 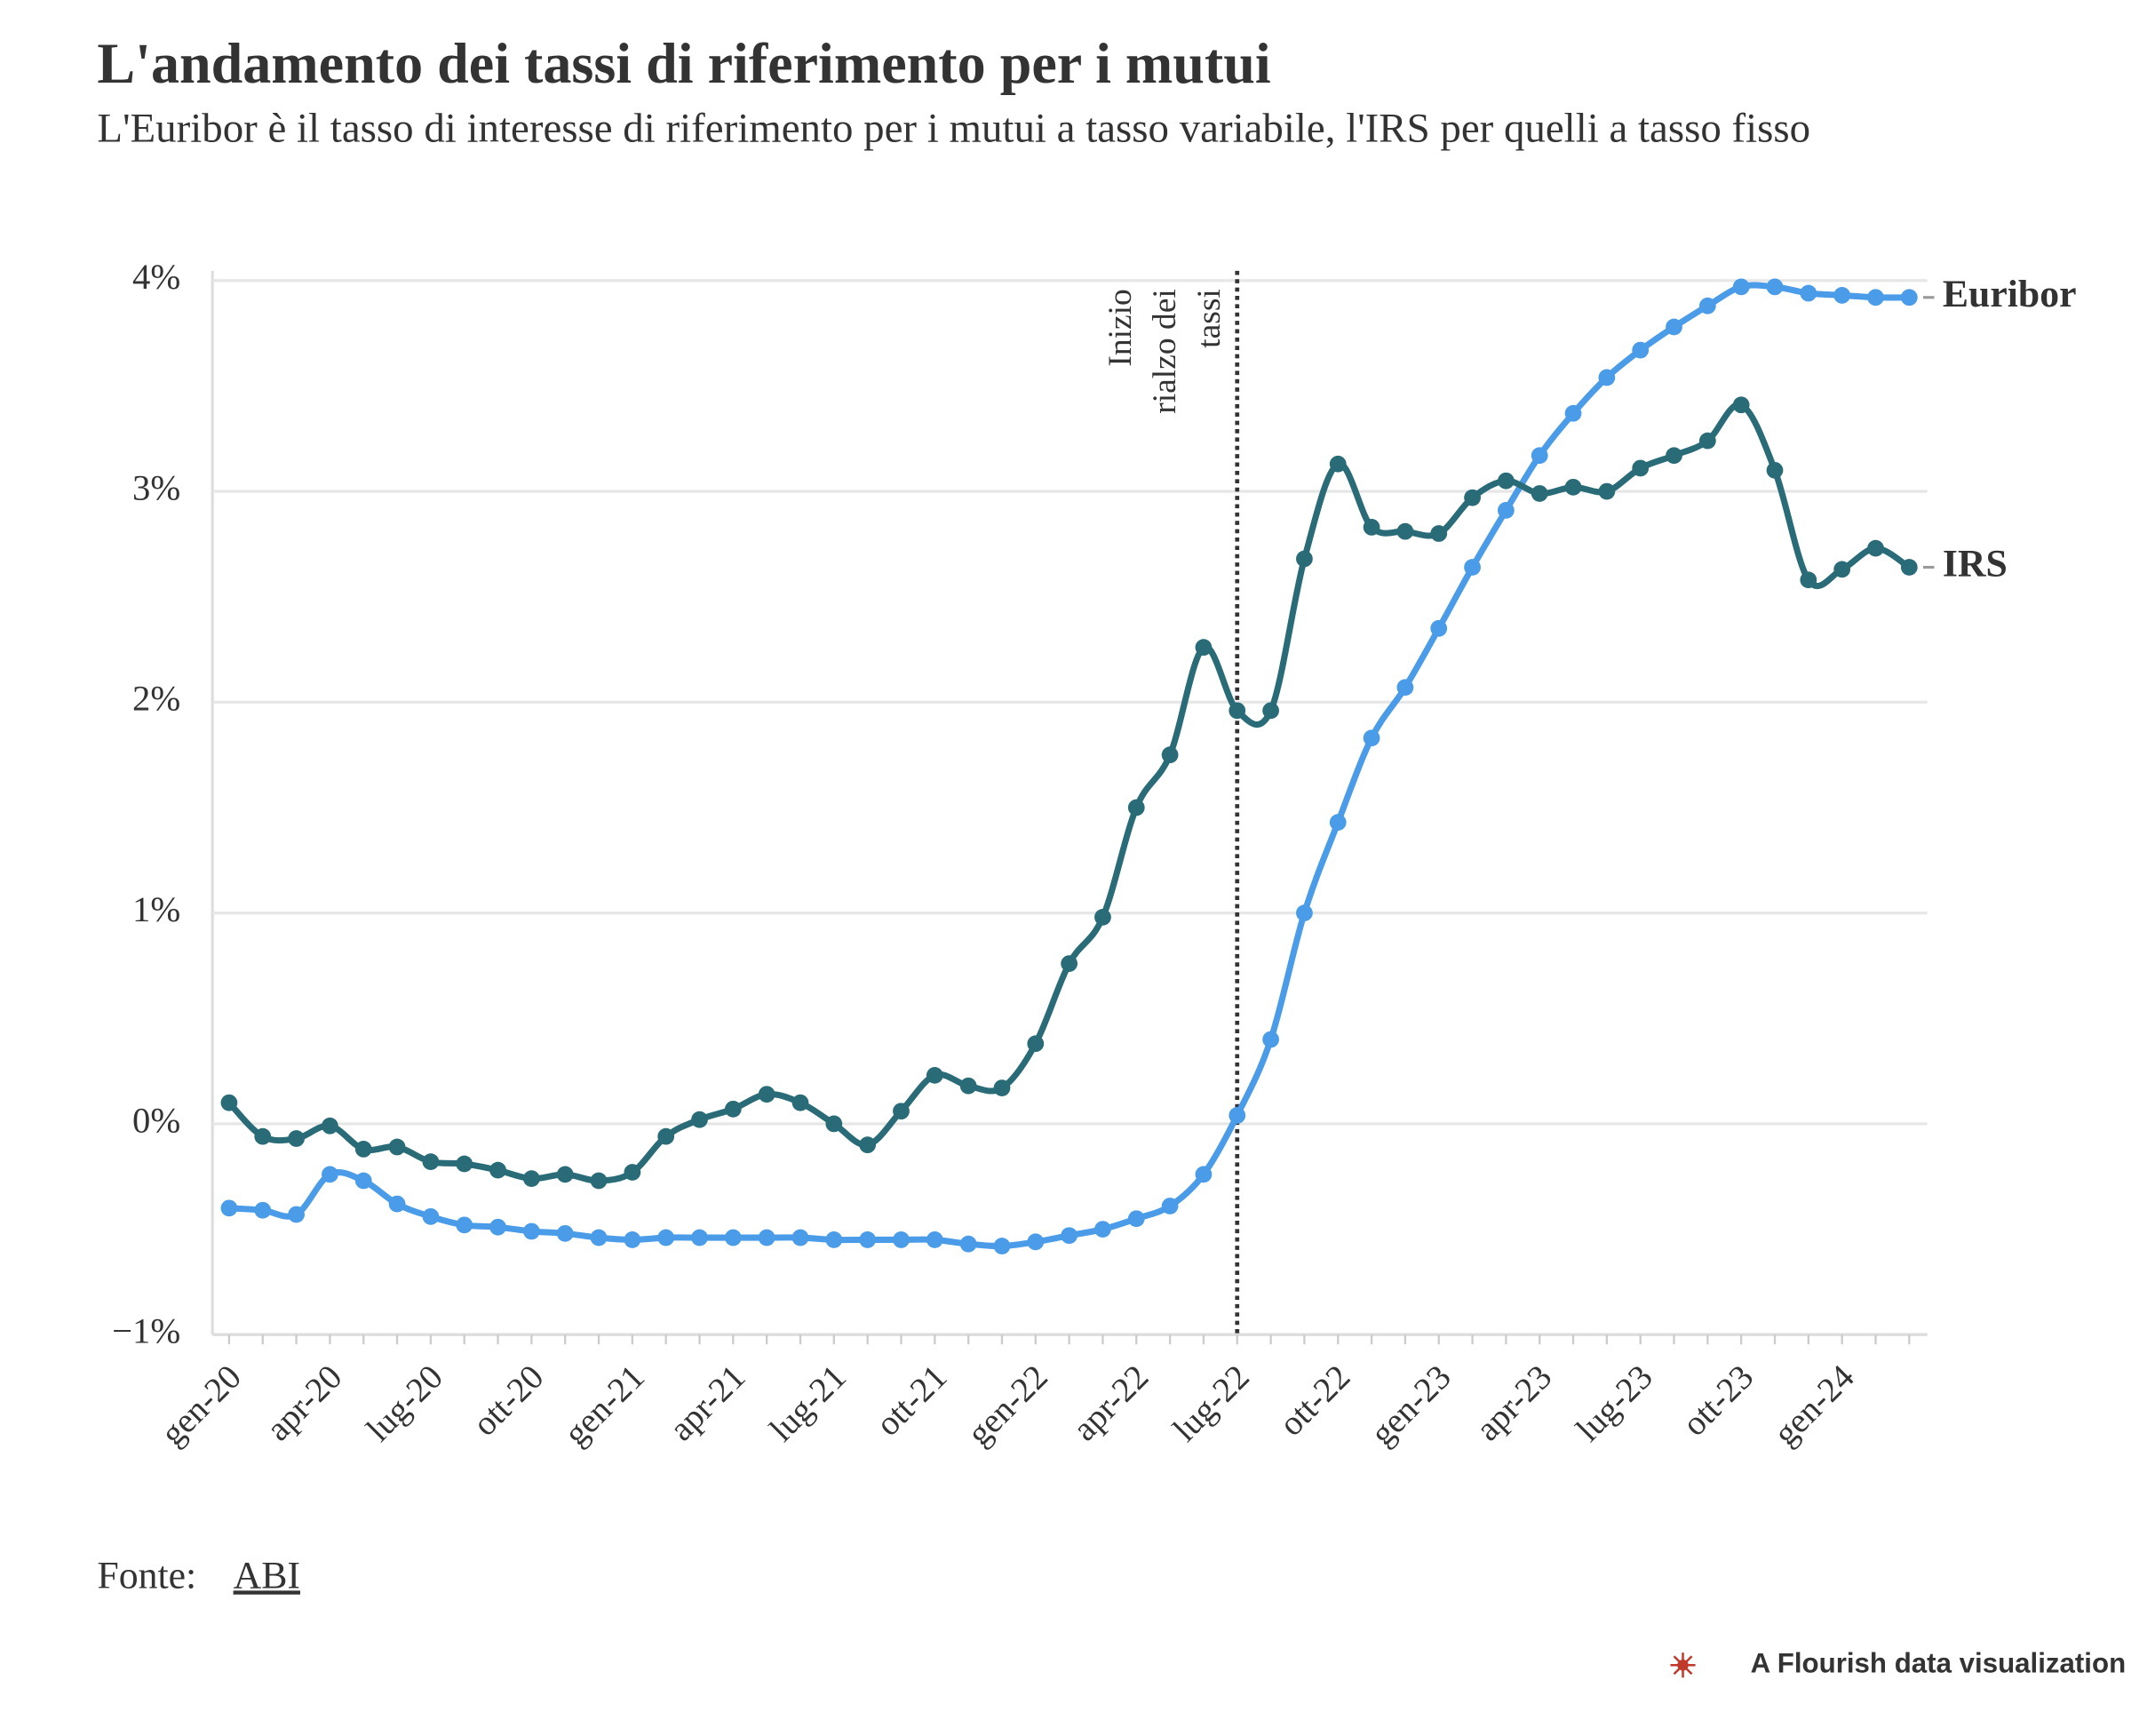 I want to click on y-tick-label: −1%, so click(x=146, y=1331).